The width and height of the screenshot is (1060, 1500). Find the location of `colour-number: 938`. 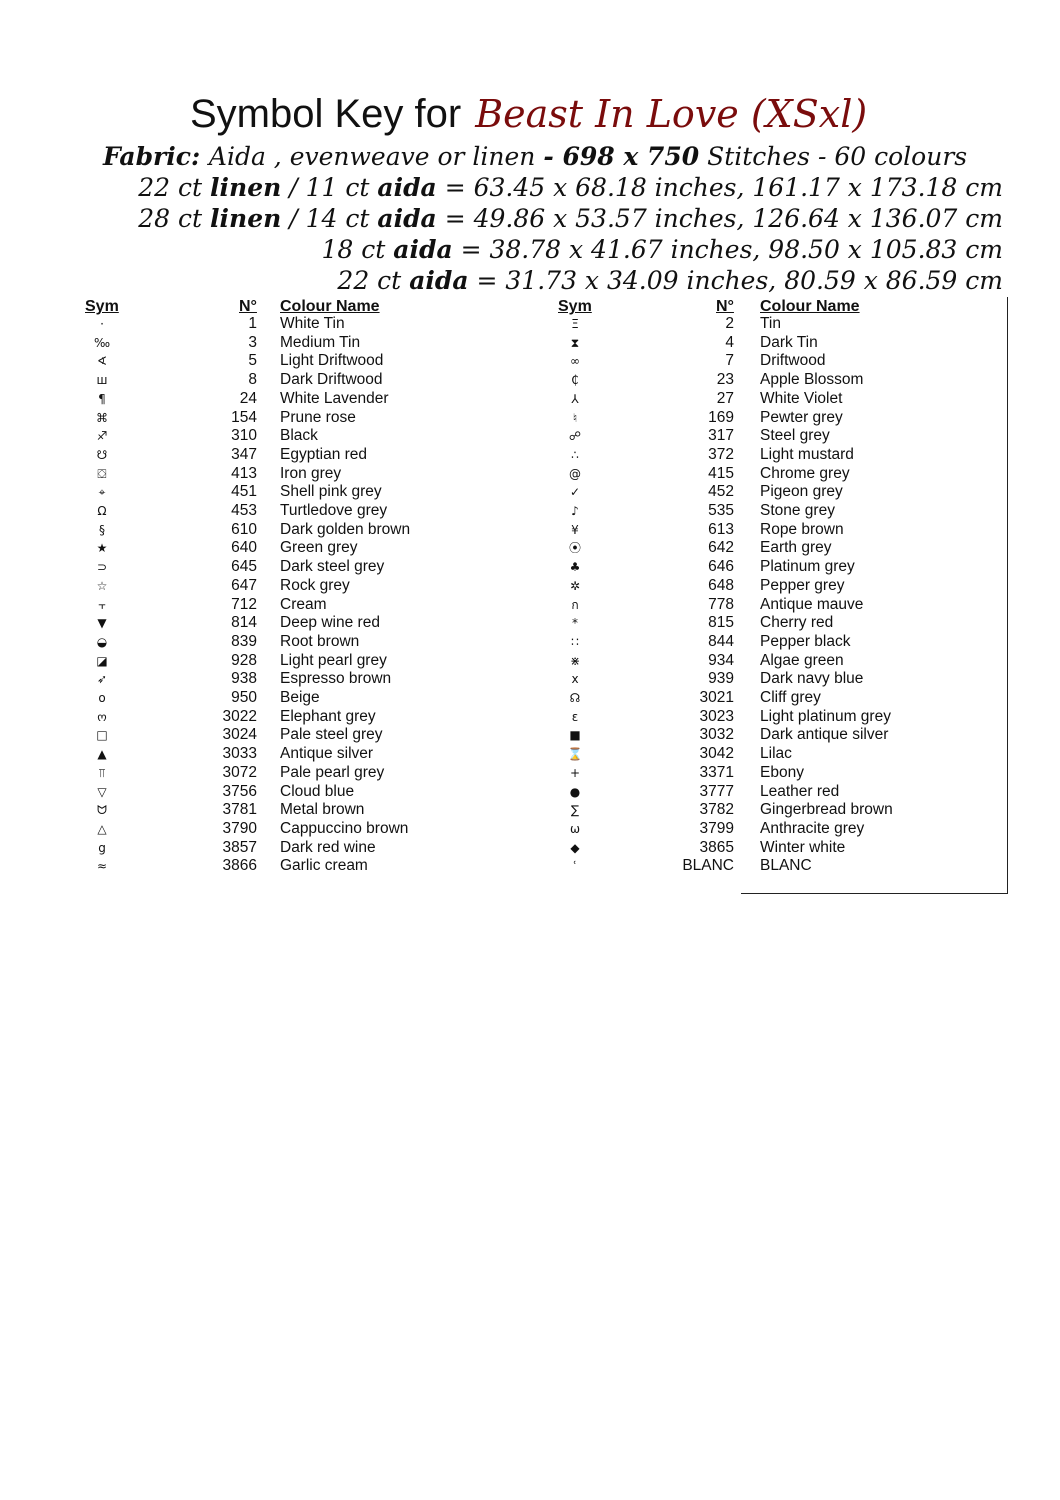

colour-number: 938 is located at coordinates (244, 679).